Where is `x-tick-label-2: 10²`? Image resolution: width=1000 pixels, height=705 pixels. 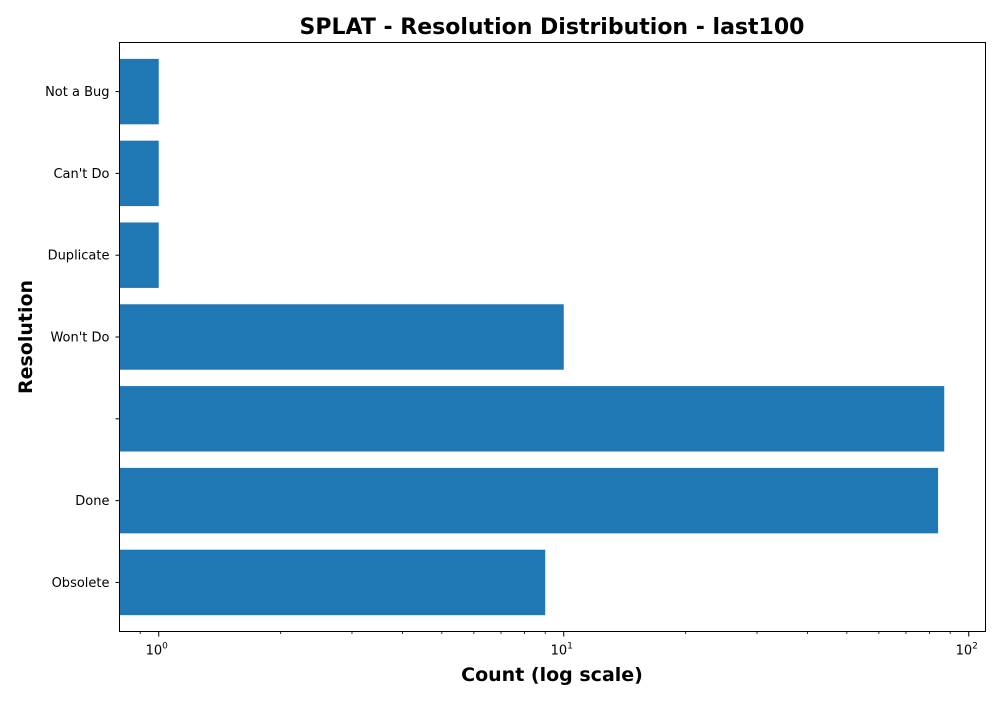
x-tick-label-2: 10² is located at coordinates (967, 650).